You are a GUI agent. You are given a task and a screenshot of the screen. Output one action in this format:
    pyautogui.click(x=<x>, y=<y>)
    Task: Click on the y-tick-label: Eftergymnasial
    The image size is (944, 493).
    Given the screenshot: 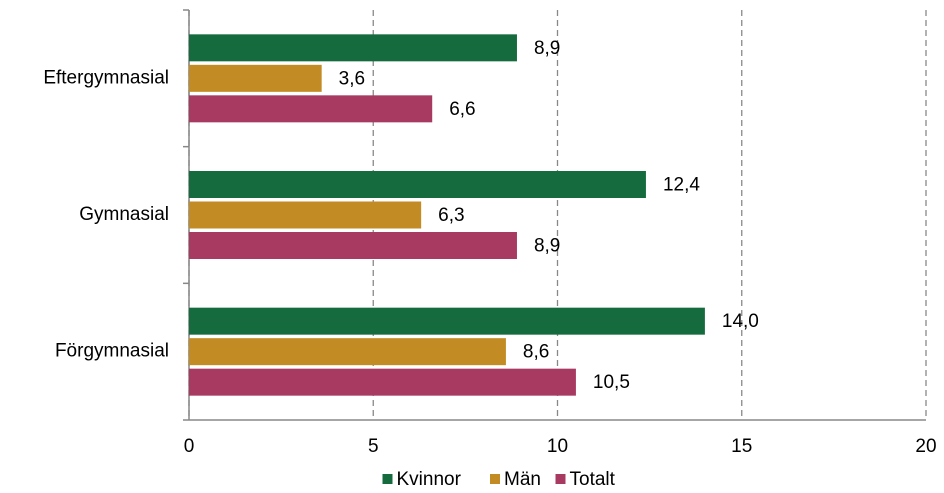 What is the action you would take?
    pyautogui.click(x=106, y=77)
    